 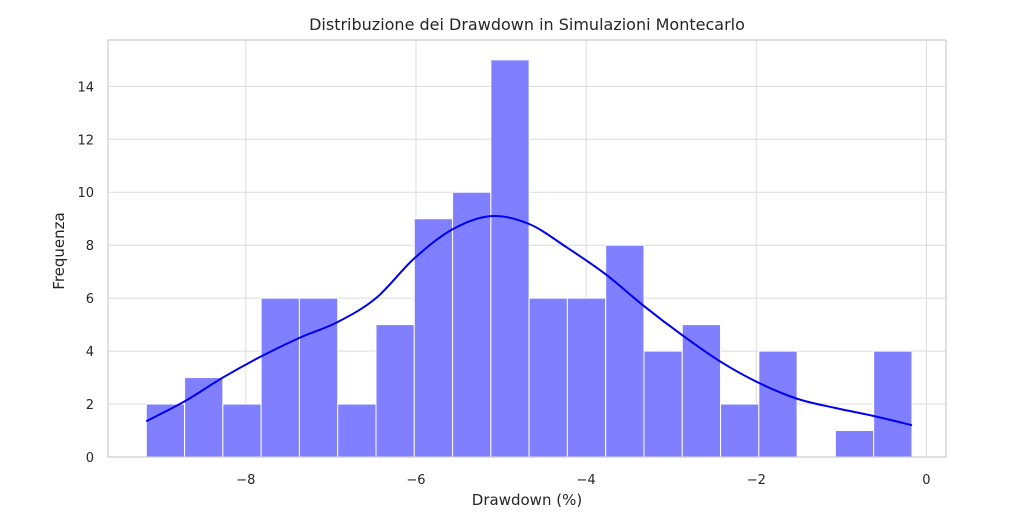 What do you see at coordinates (926, 480) in the screenshot?
I see `x-tick-label: 0` at bounding box center [926, 480].